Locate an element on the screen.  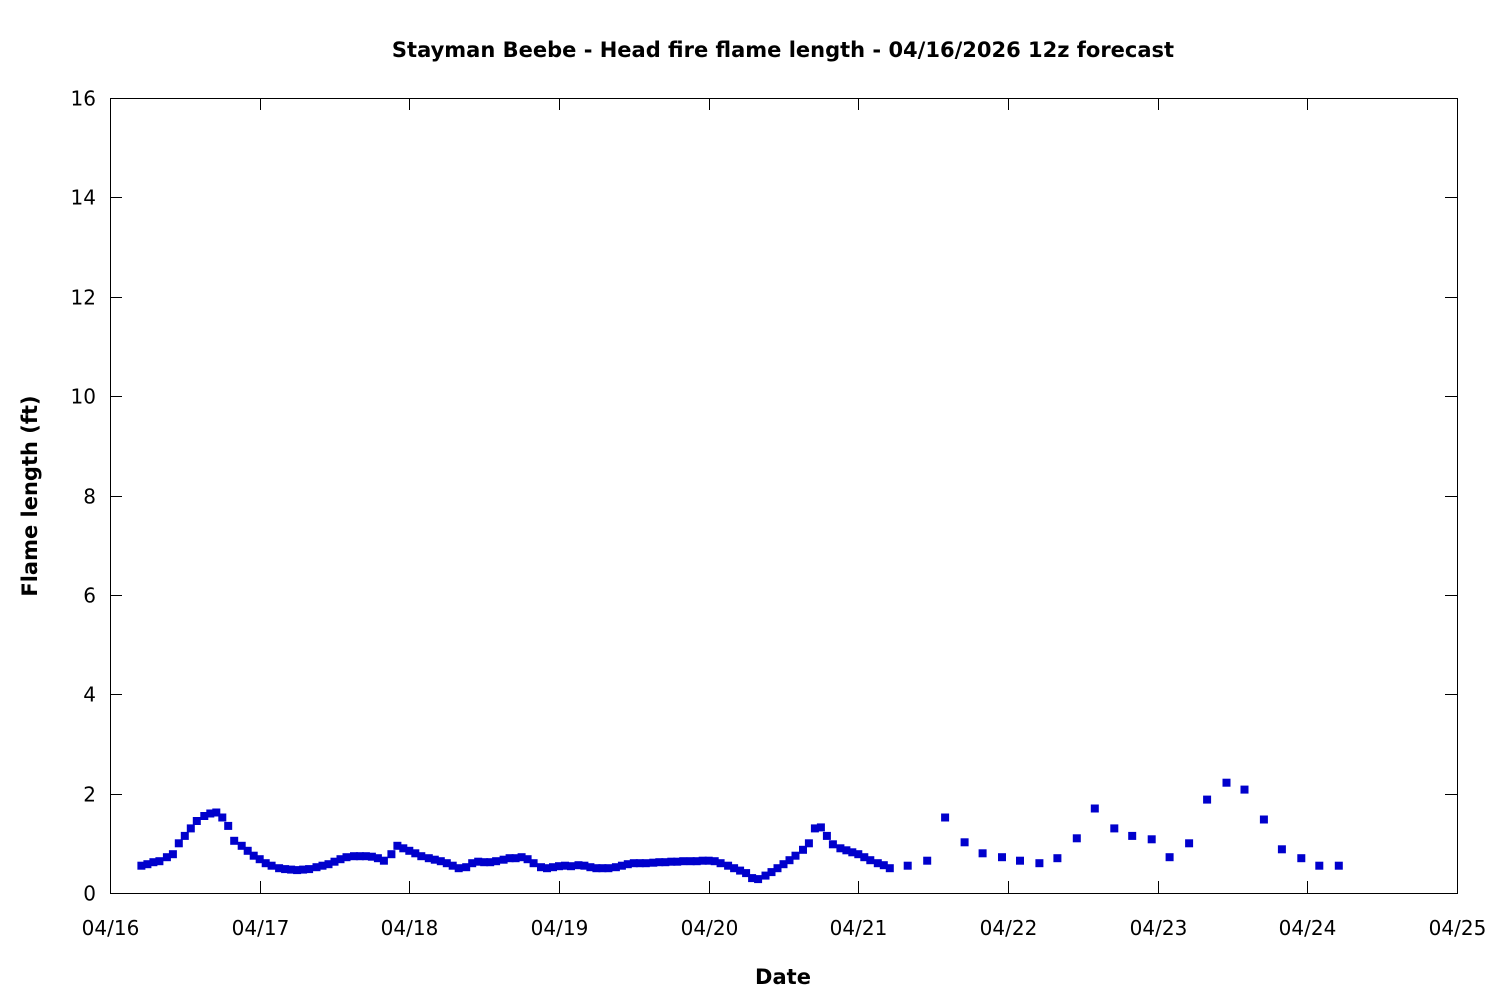
x-tick-label: 04/22 is located at coordinates (1009, 928).